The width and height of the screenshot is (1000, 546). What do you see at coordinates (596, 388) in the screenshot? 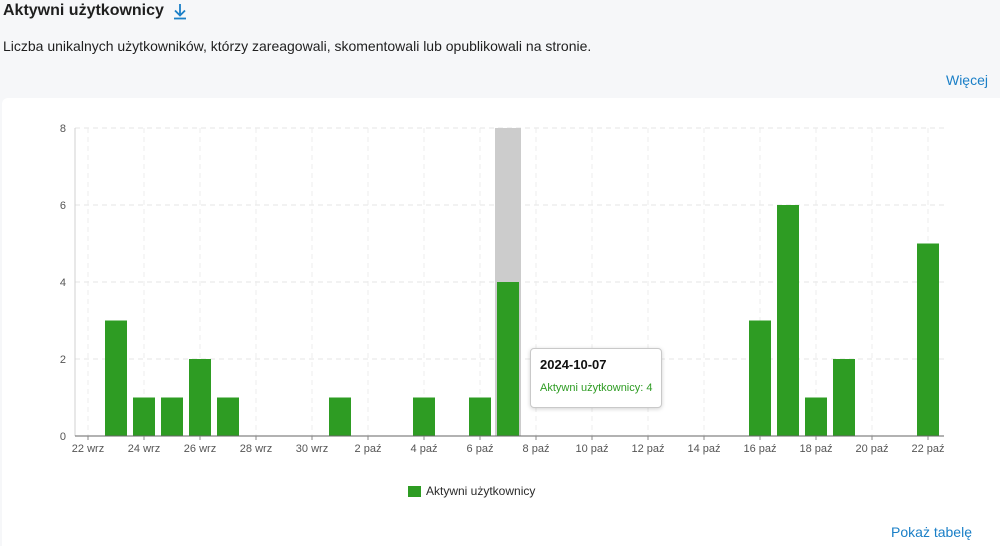
I see `tooltip-value: Aktywni użytkownicy: 4` at bounding box center [596, 388].